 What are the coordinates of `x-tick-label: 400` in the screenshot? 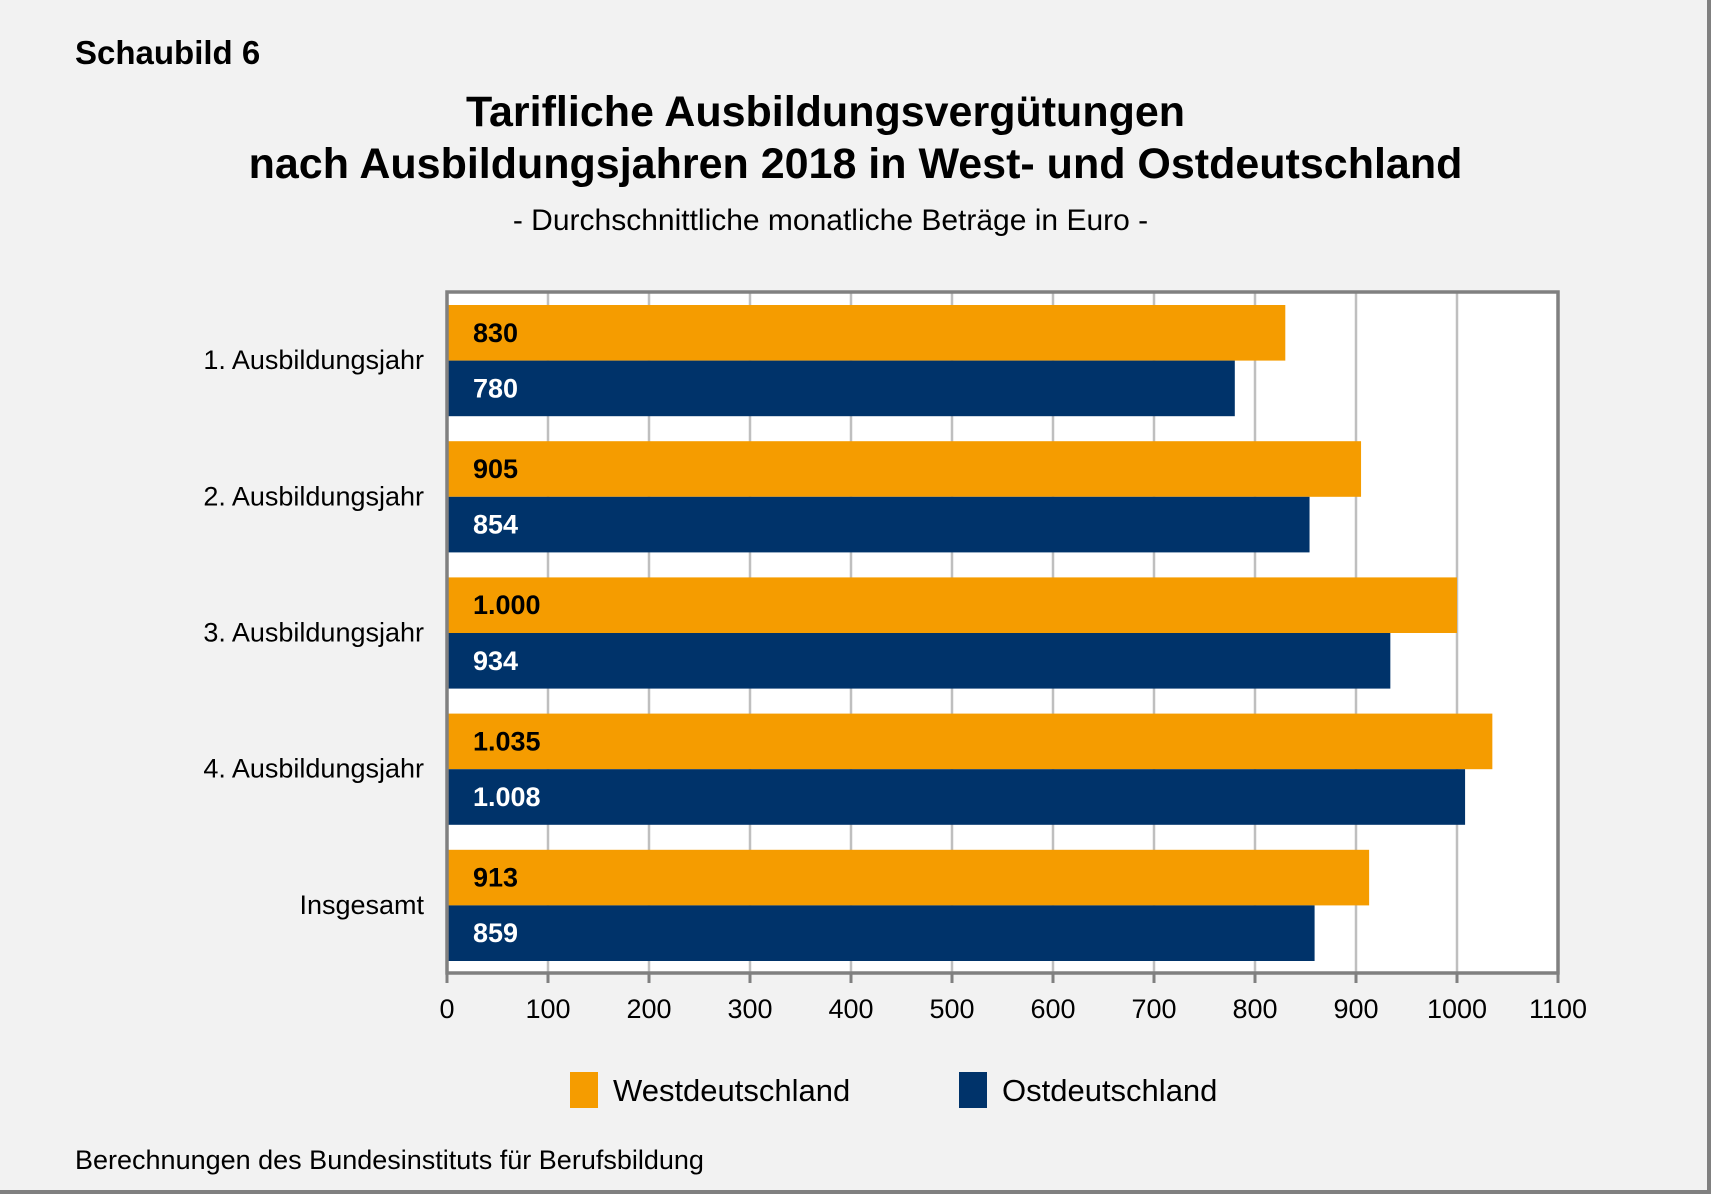 It's located at (850, 1009).